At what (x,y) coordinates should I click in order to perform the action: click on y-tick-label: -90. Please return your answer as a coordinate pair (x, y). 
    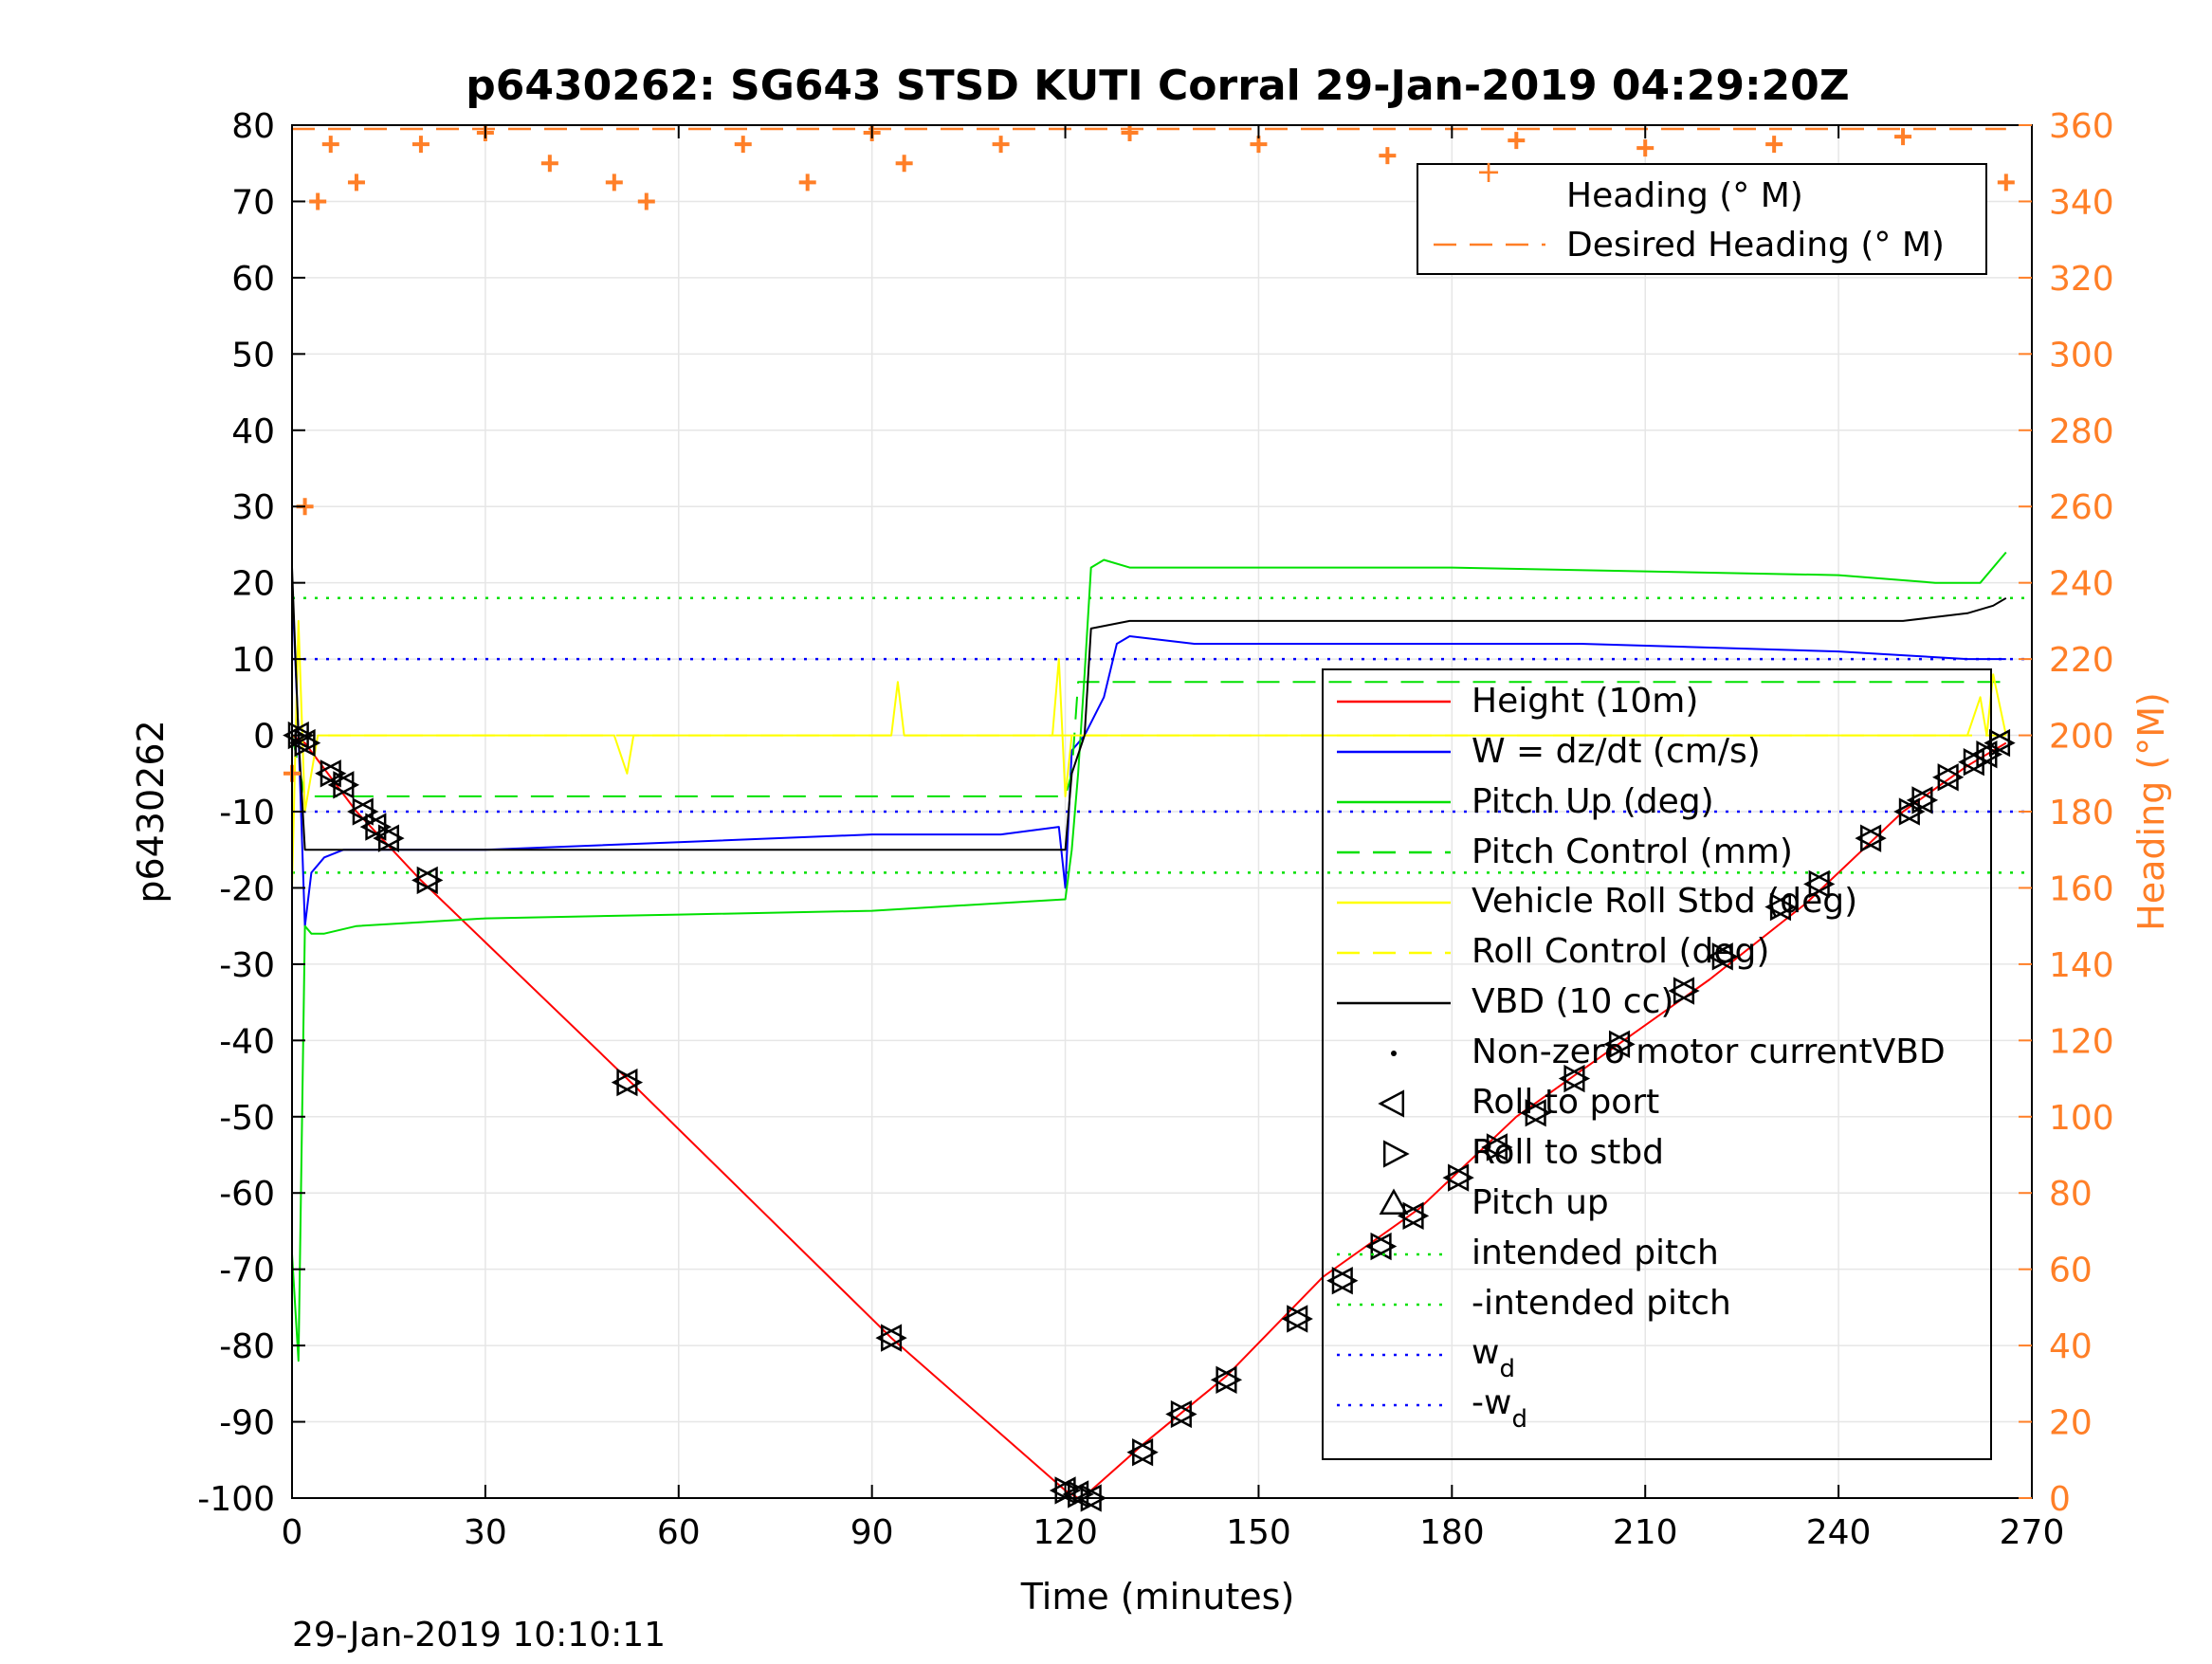
    Looking at the image, I should click on (247, 1423).